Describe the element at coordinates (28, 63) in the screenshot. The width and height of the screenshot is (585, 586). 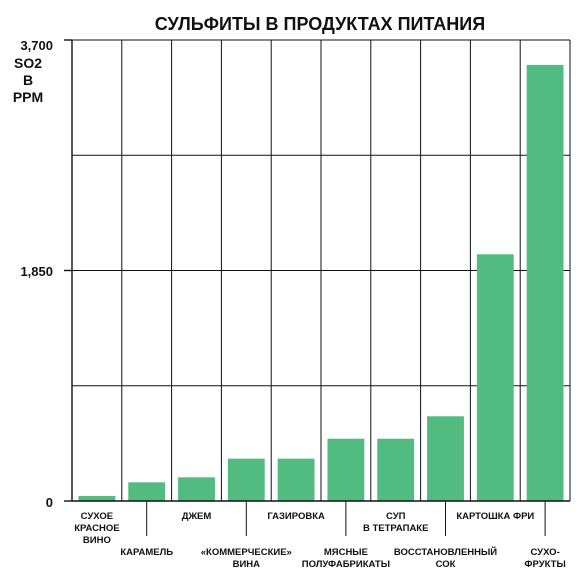
I see `y-axis-label-line: SO2` at that location.